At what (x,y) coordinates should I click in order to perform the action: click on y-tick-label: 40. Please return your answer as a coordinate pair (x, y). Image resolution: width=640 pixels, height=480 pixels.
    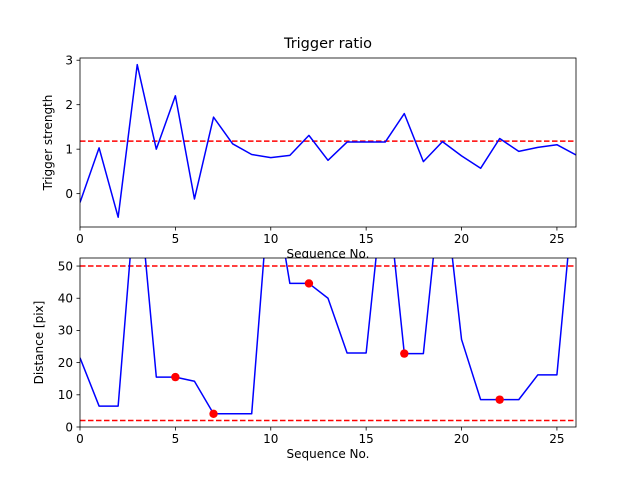
    Looking at the image, I should click on (65, 299).